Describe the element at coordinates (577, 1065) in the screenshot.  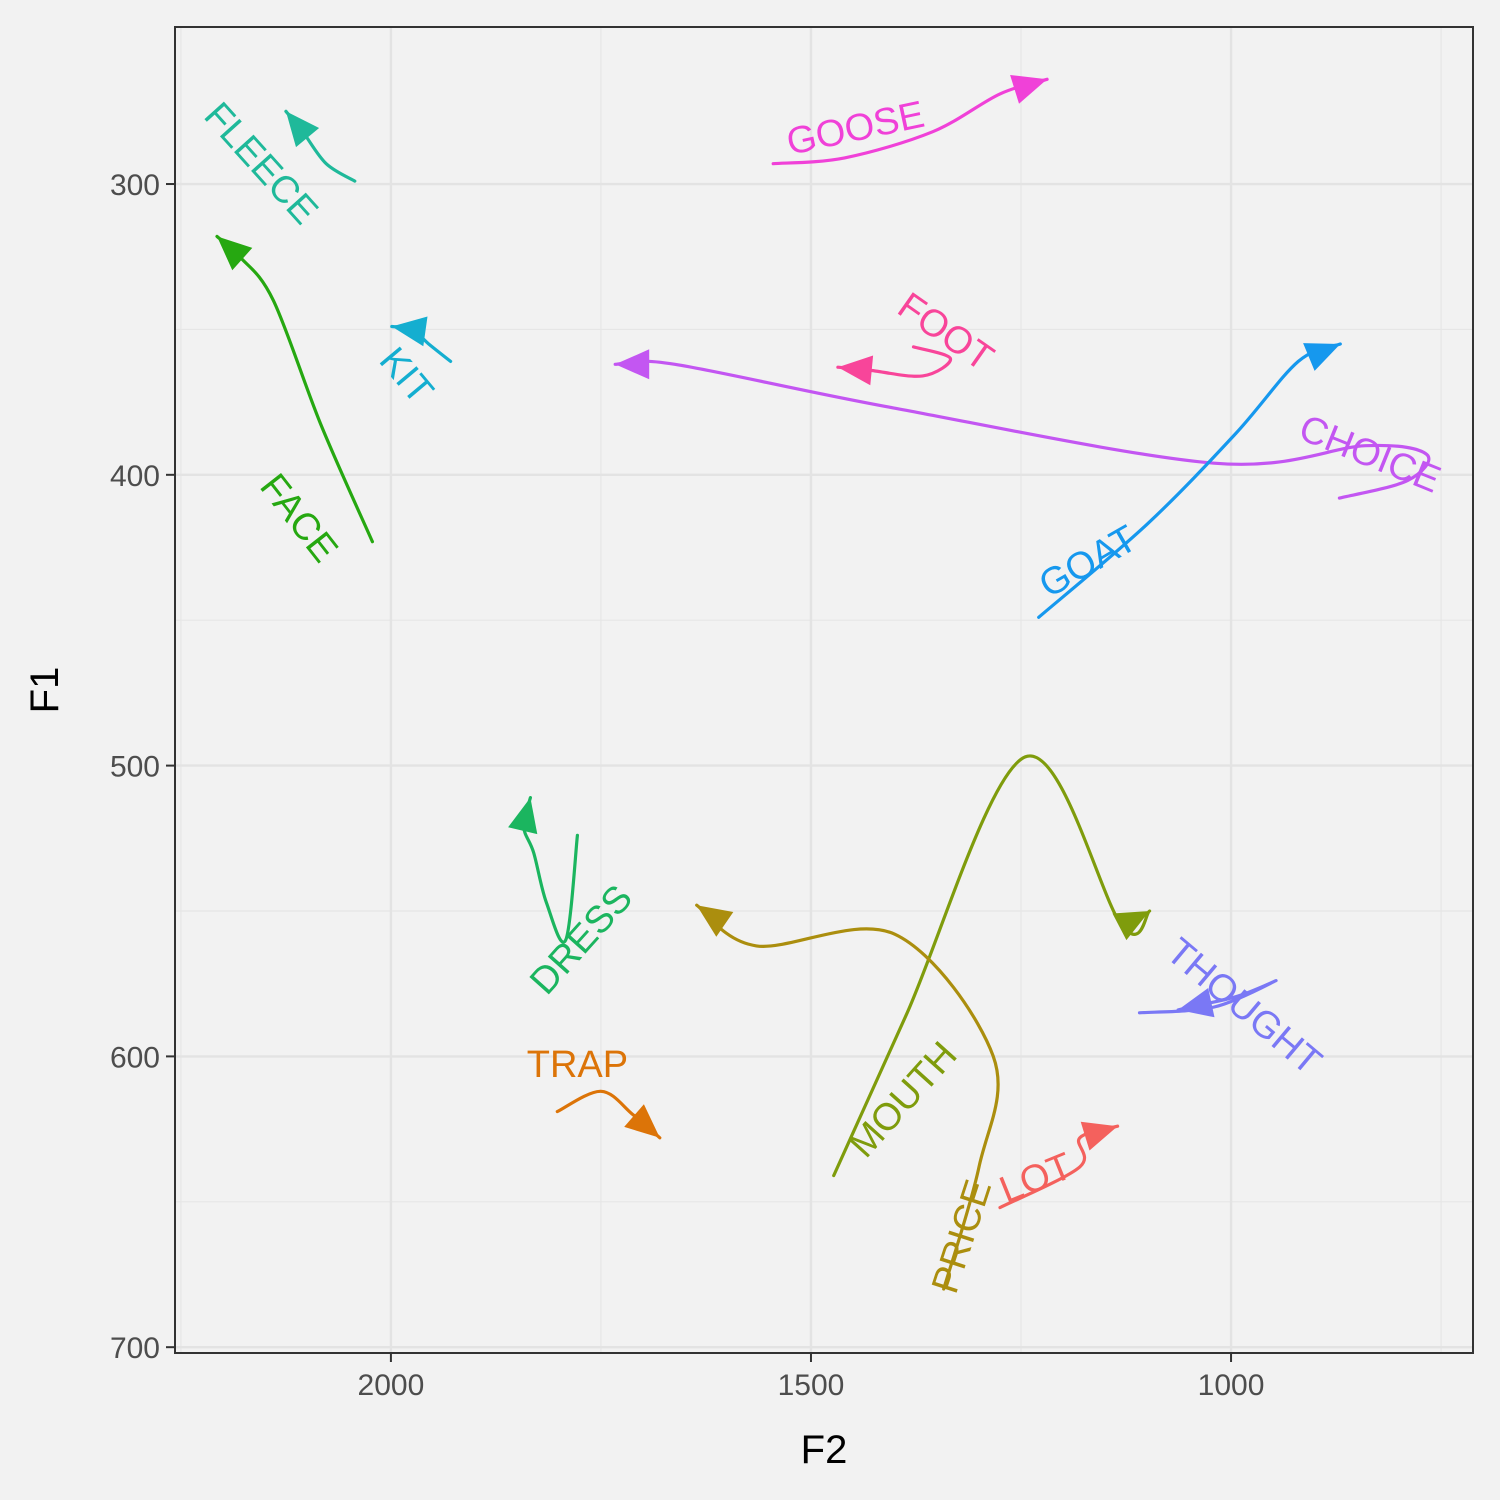
I see `label-trap: TRAP` at that location.